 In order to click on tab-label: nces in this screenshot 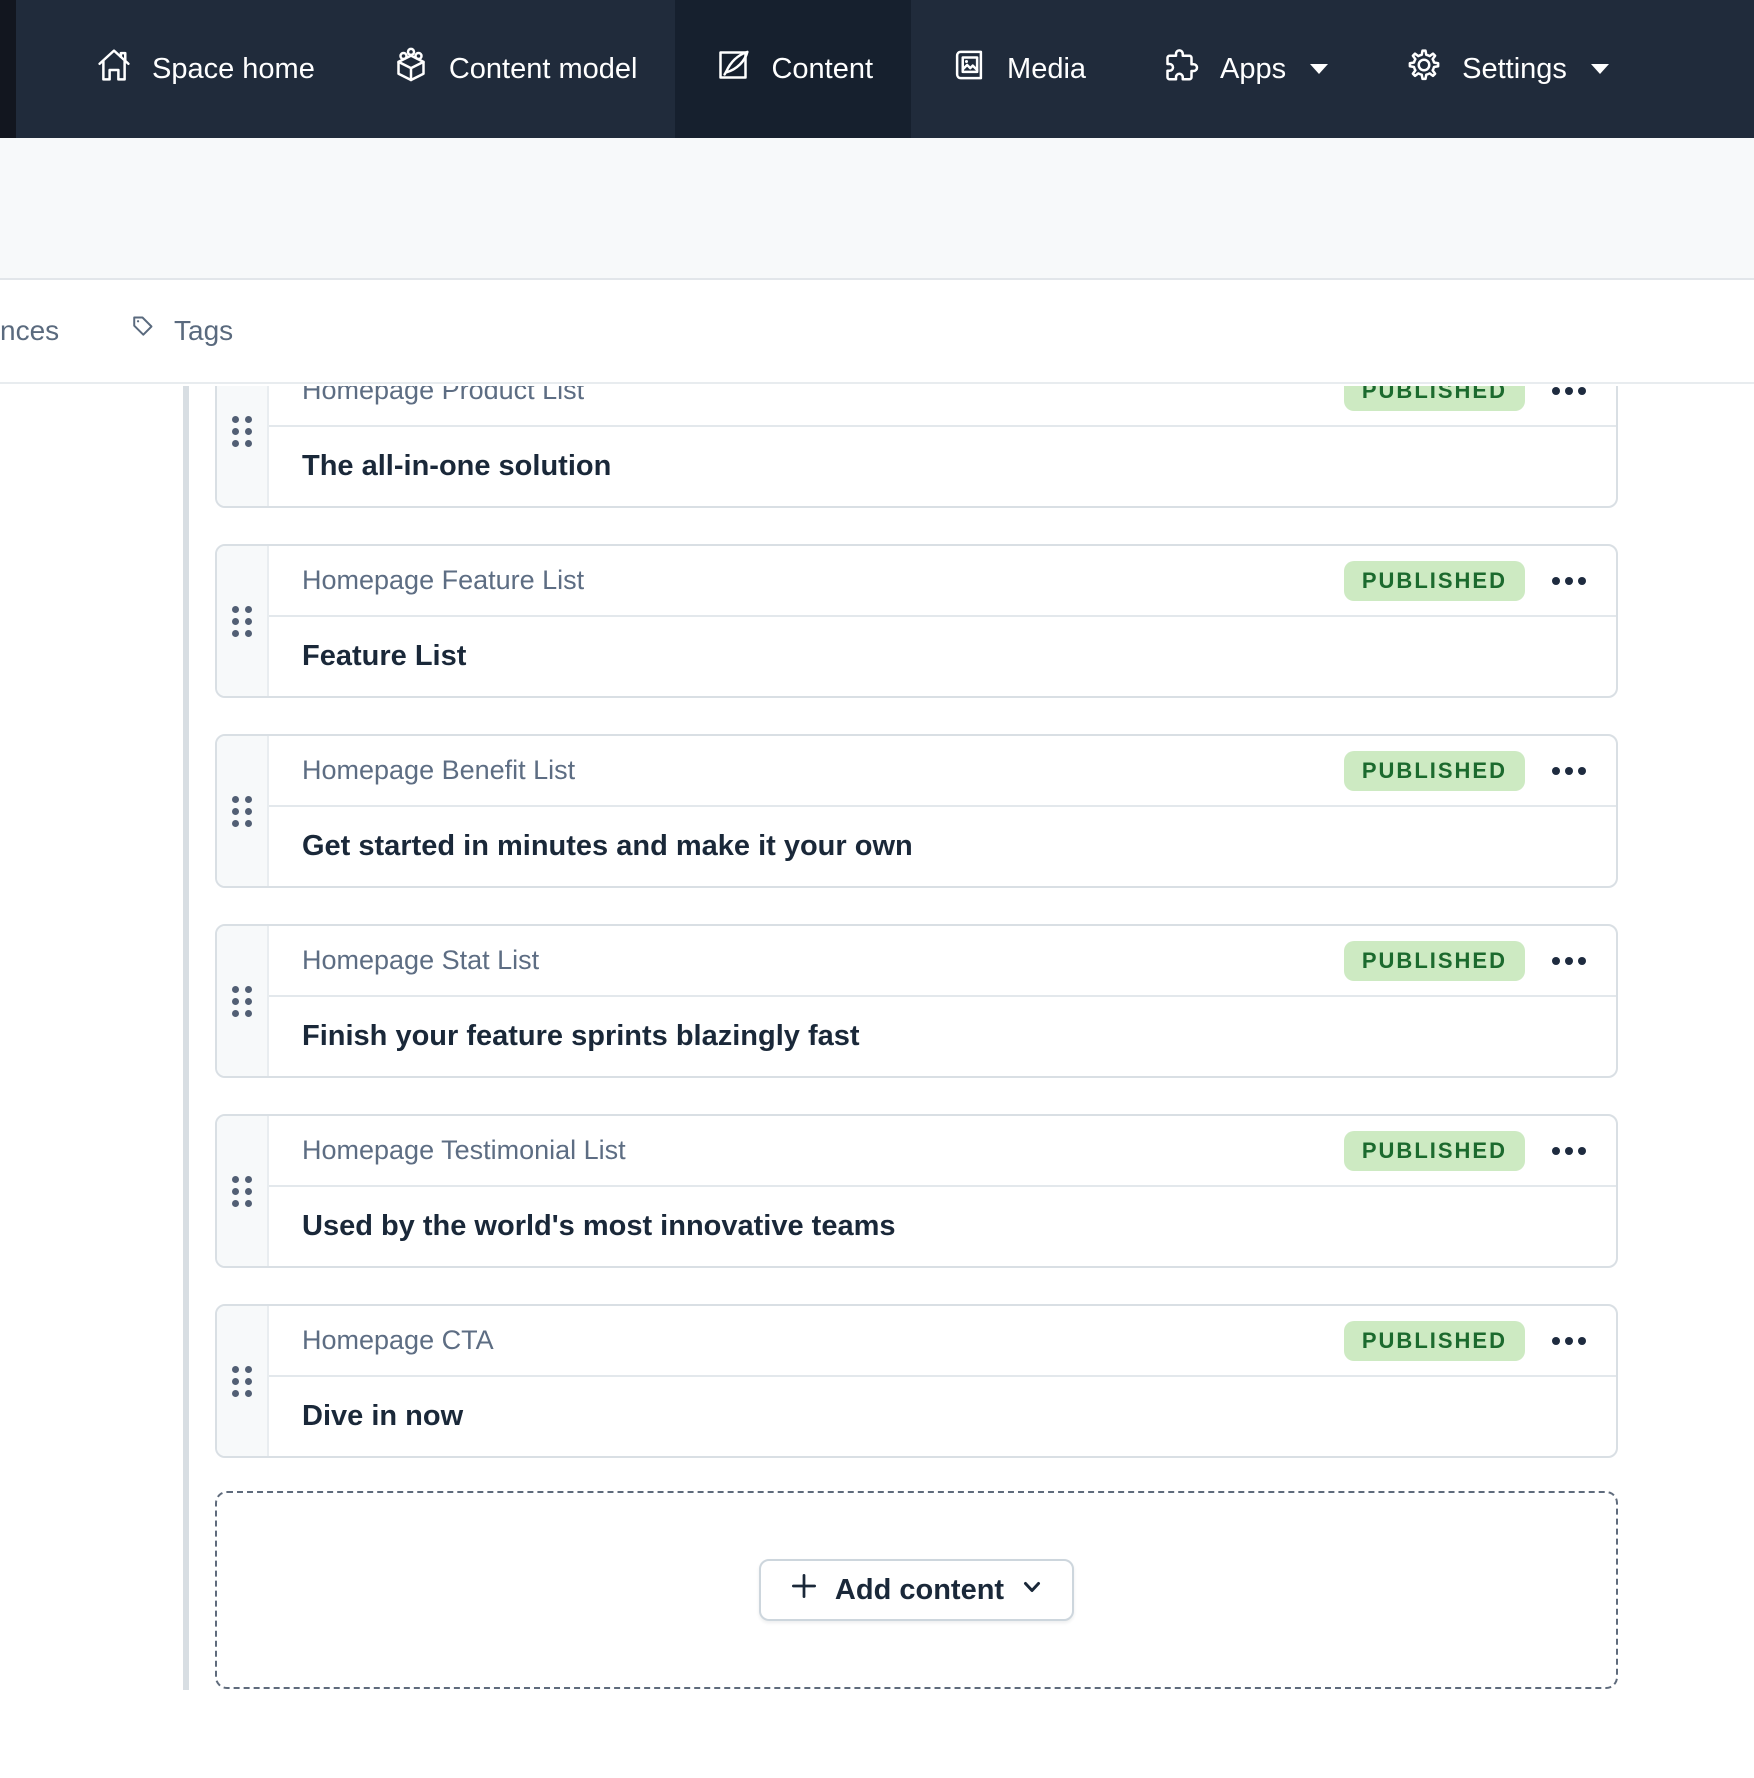, I will do `click(30, 330)`.